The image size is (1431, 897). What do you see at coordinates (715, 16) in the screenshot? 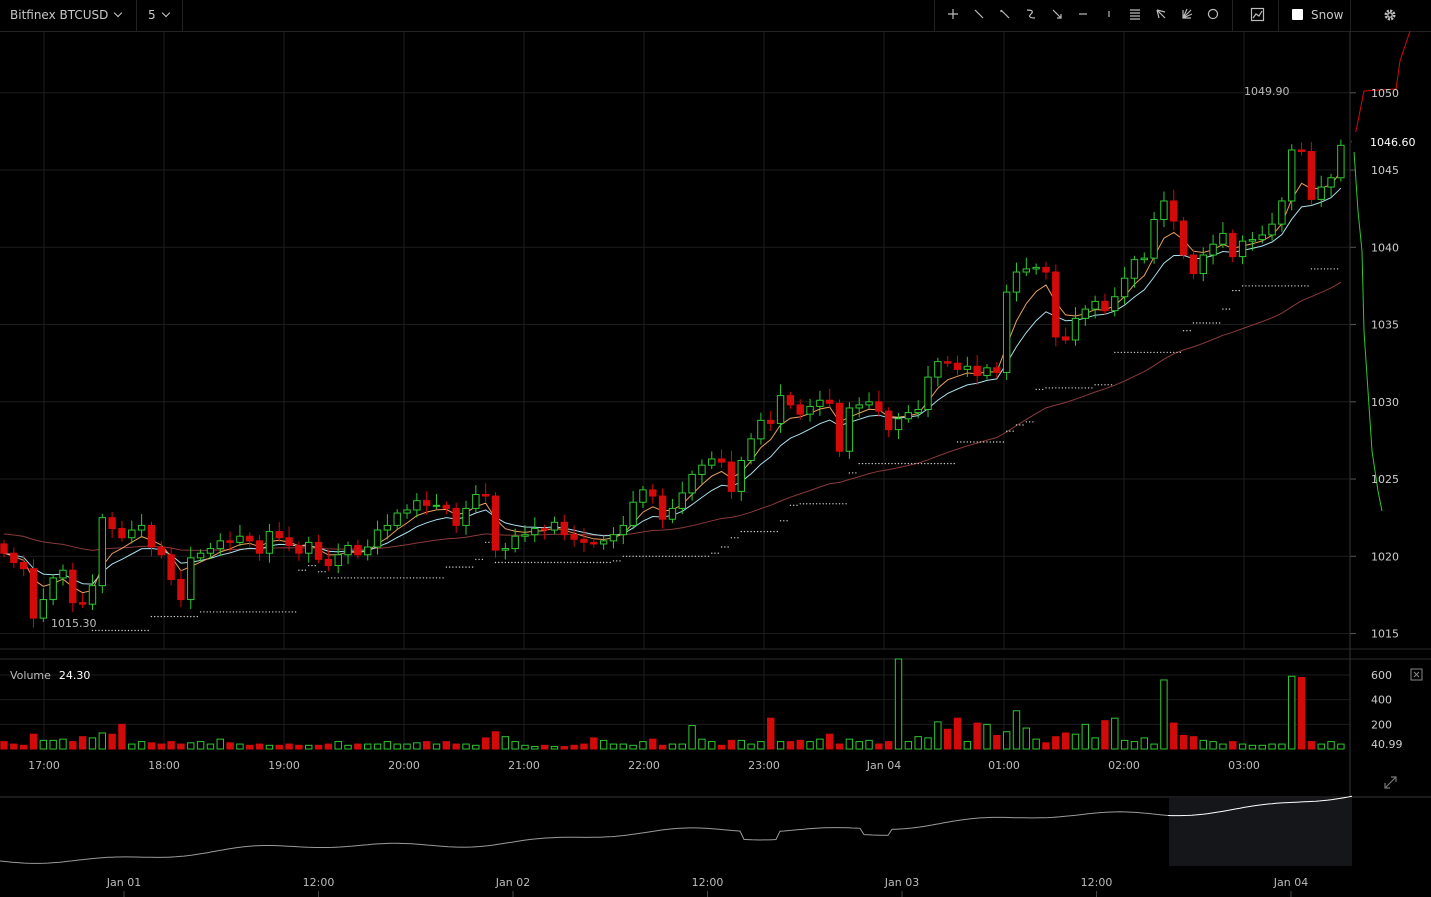
I see `top-toolbar: Bitfinex BTCUSD 5 Snow` at bounding box center [715, 16].